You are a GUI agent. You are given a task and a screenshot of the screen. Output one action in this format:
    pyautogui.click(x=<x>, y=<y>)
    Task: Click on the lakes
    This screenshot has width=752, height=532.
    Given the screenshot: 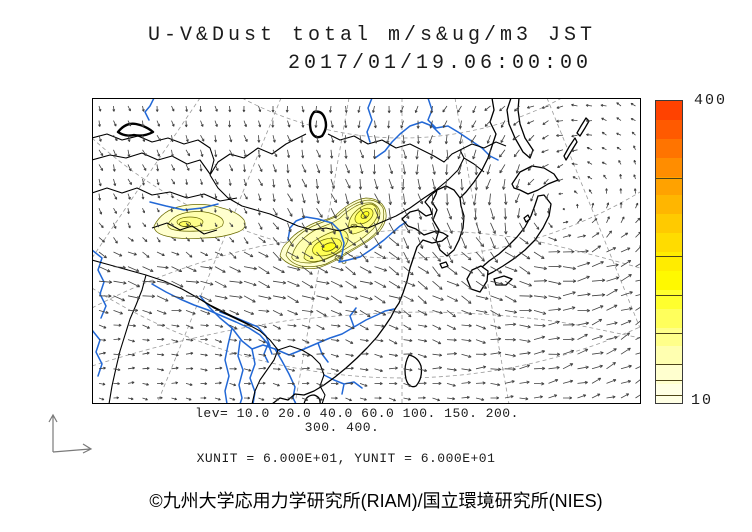 What is the action you would take?
    pyautogui.click(x=222, y=124)
    